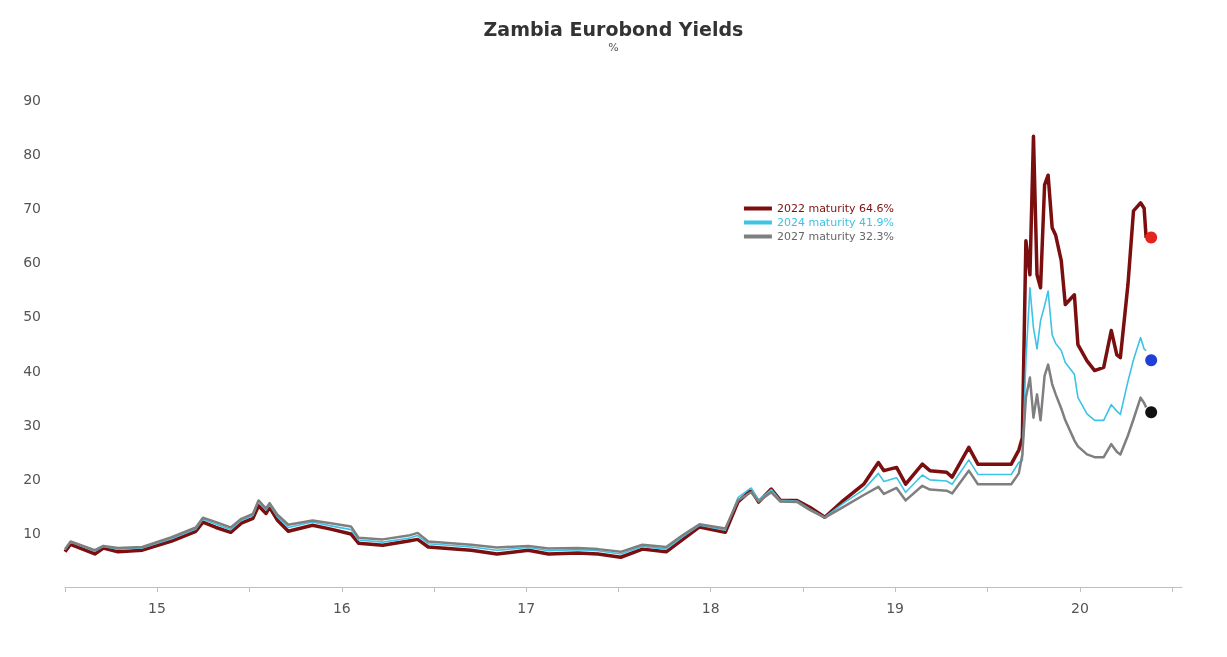 This screenshot has width=1227, height=657. What do you see at coordinates (32, 424) in the screenshot?
I see `y-tick-label: 30` at bounding box center [32, 424].